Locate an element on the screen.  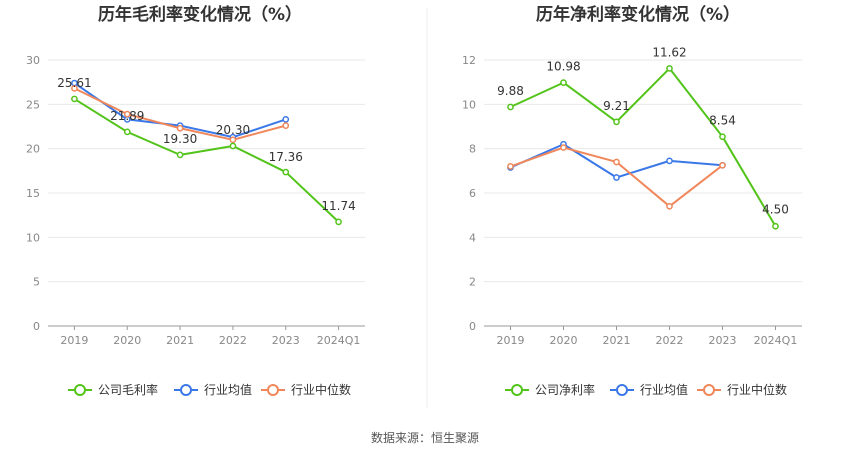
data-label: 4.50 is located at coordinates (775, 209).